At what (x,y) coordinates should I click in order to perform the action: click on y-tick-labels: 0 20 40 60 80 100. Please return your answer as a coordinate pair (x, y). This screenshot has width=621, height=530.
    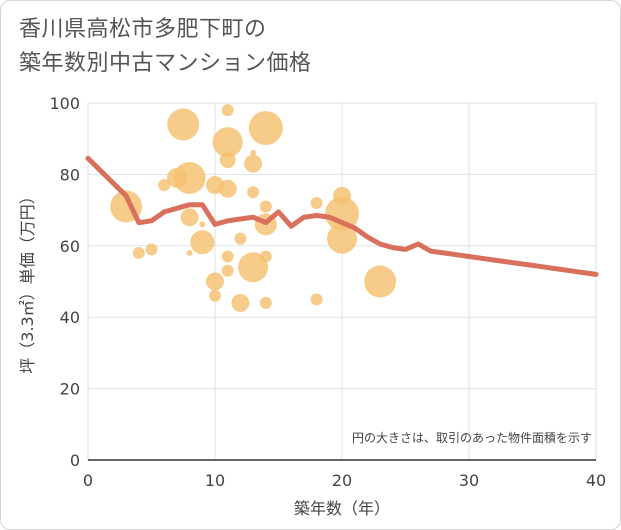
    Looking at the image, I should click on (64, 282).